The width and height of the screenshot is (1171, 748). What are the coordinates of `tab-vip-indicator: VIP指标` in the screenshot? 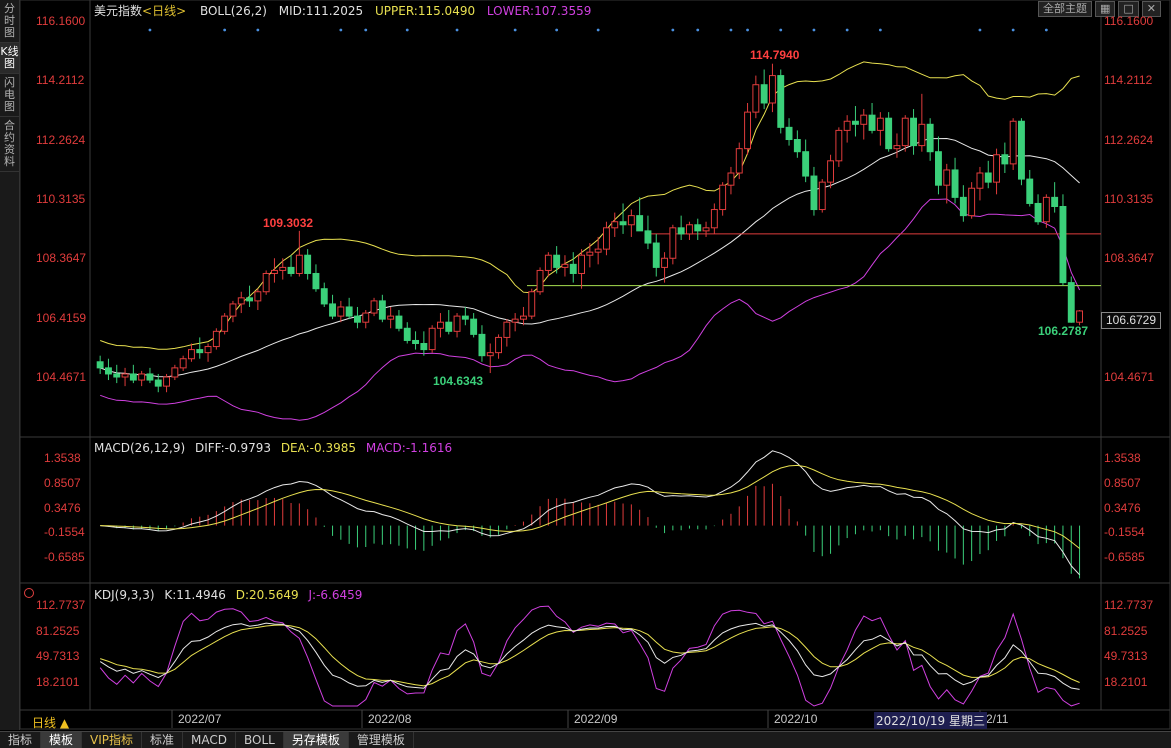 It's located at (112, 740).